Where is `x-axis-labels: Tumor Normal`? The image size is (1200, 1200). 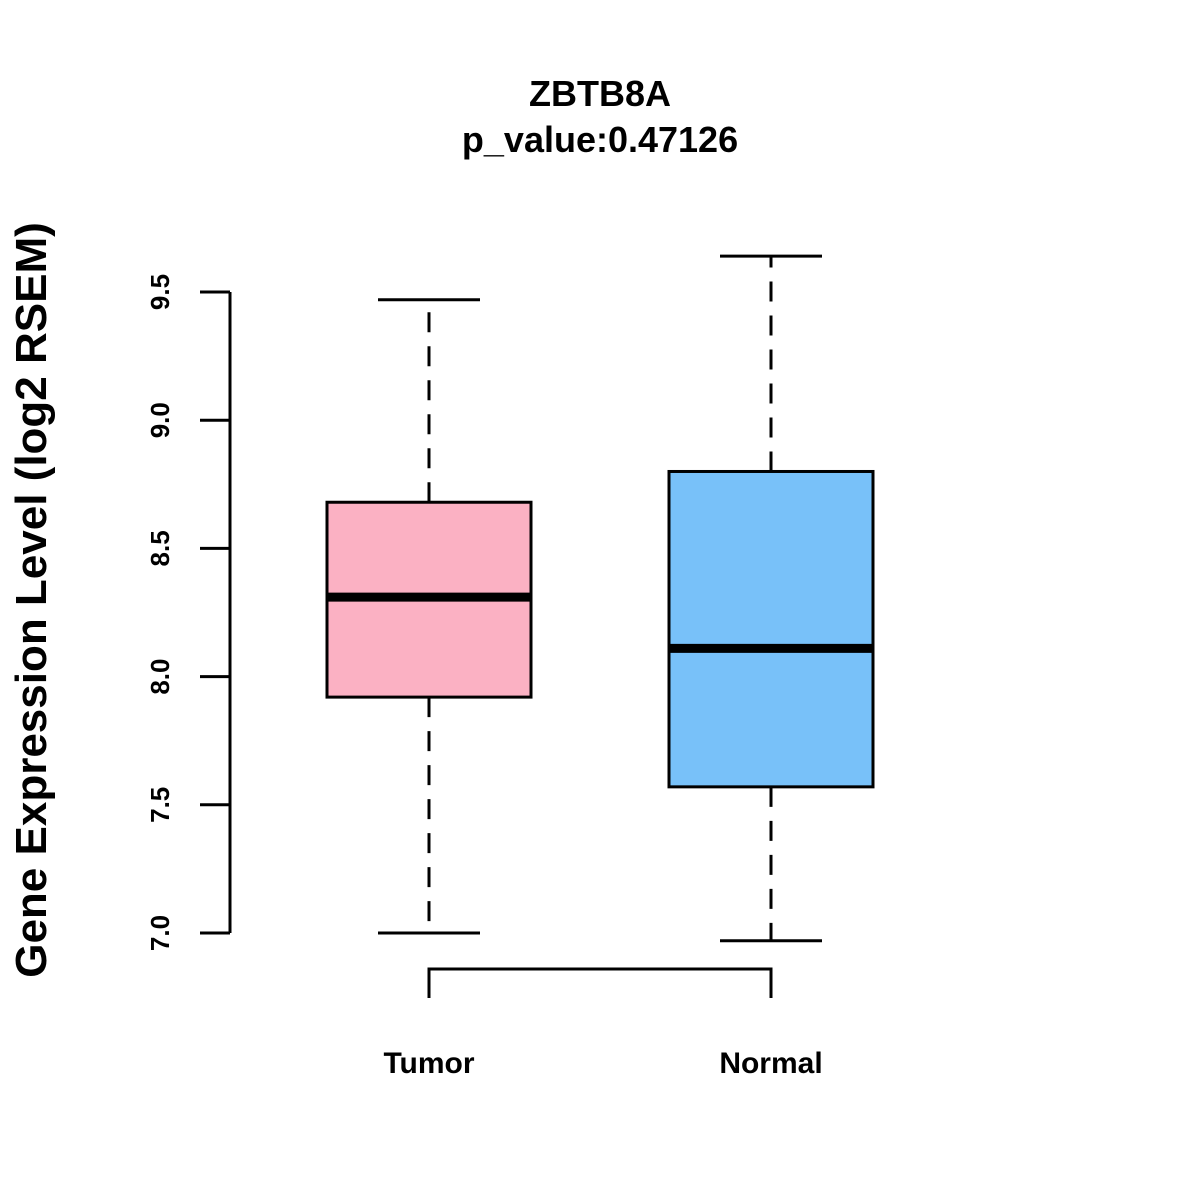 x-axis-labels: Tumor Normal is located at coordinates (602, 1063).